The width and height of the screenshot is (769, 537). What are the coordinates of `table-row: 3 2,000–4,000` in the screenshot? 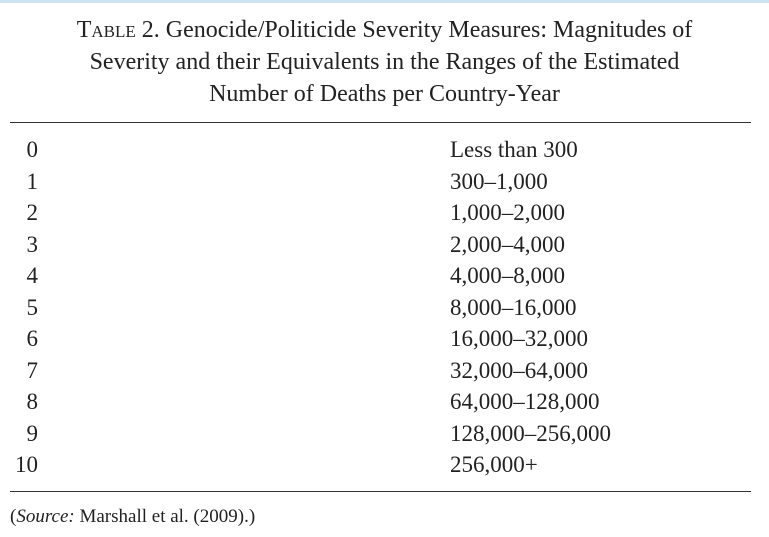 It's located at (380, 245).